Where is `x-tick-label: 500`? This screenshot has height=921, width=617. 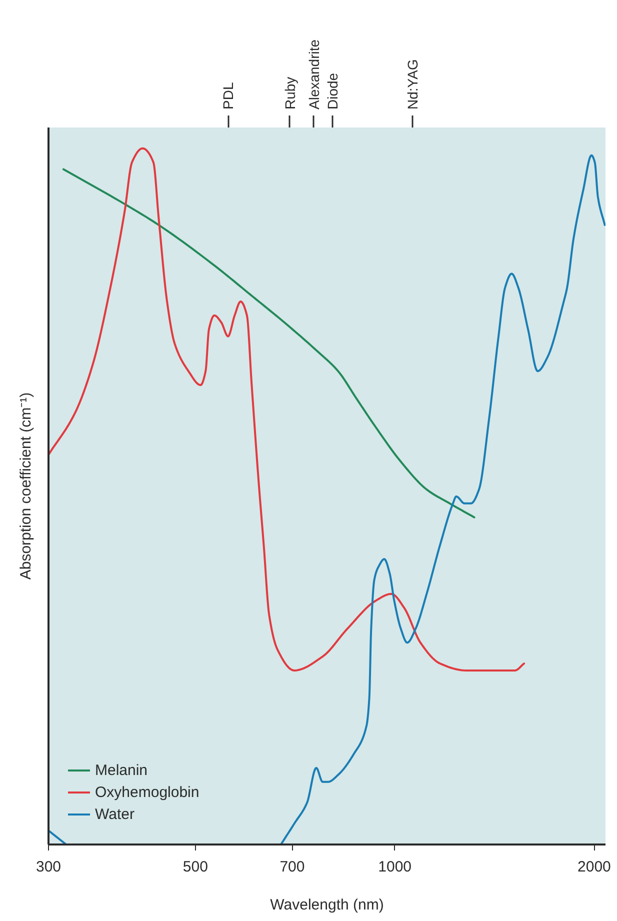 x-tick-label: 500 is located at coordinates (195, 867).